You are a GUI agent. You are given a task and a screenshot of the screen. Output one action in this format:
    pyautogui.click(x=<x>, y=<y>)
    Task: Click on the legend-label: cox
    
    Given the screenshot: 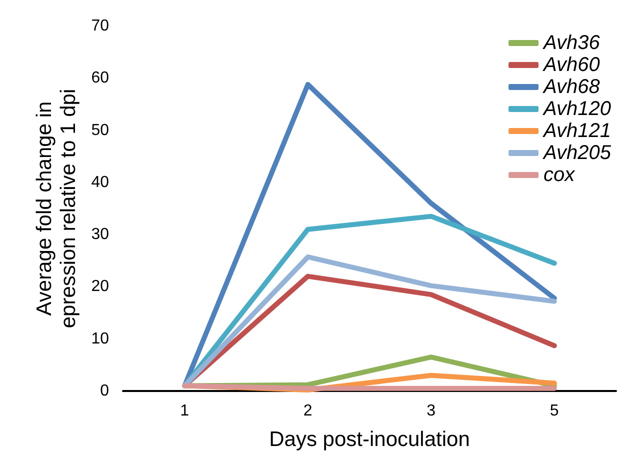 What is the action you would take?
    pyautogui.click(x=560, y=175)
    